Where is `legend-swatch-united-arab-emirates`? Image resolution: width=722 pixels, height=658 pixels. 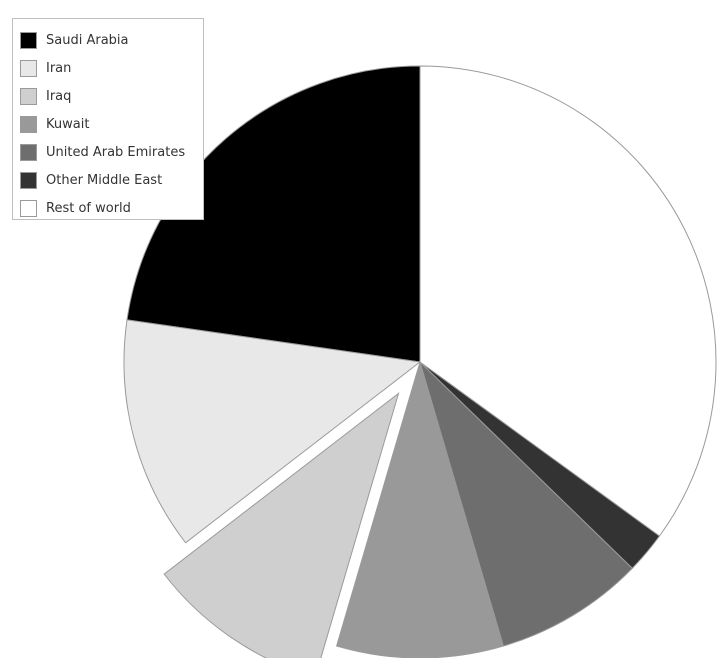 legend-swatch-united-arab-emirates is located at coordinates (28, 152).